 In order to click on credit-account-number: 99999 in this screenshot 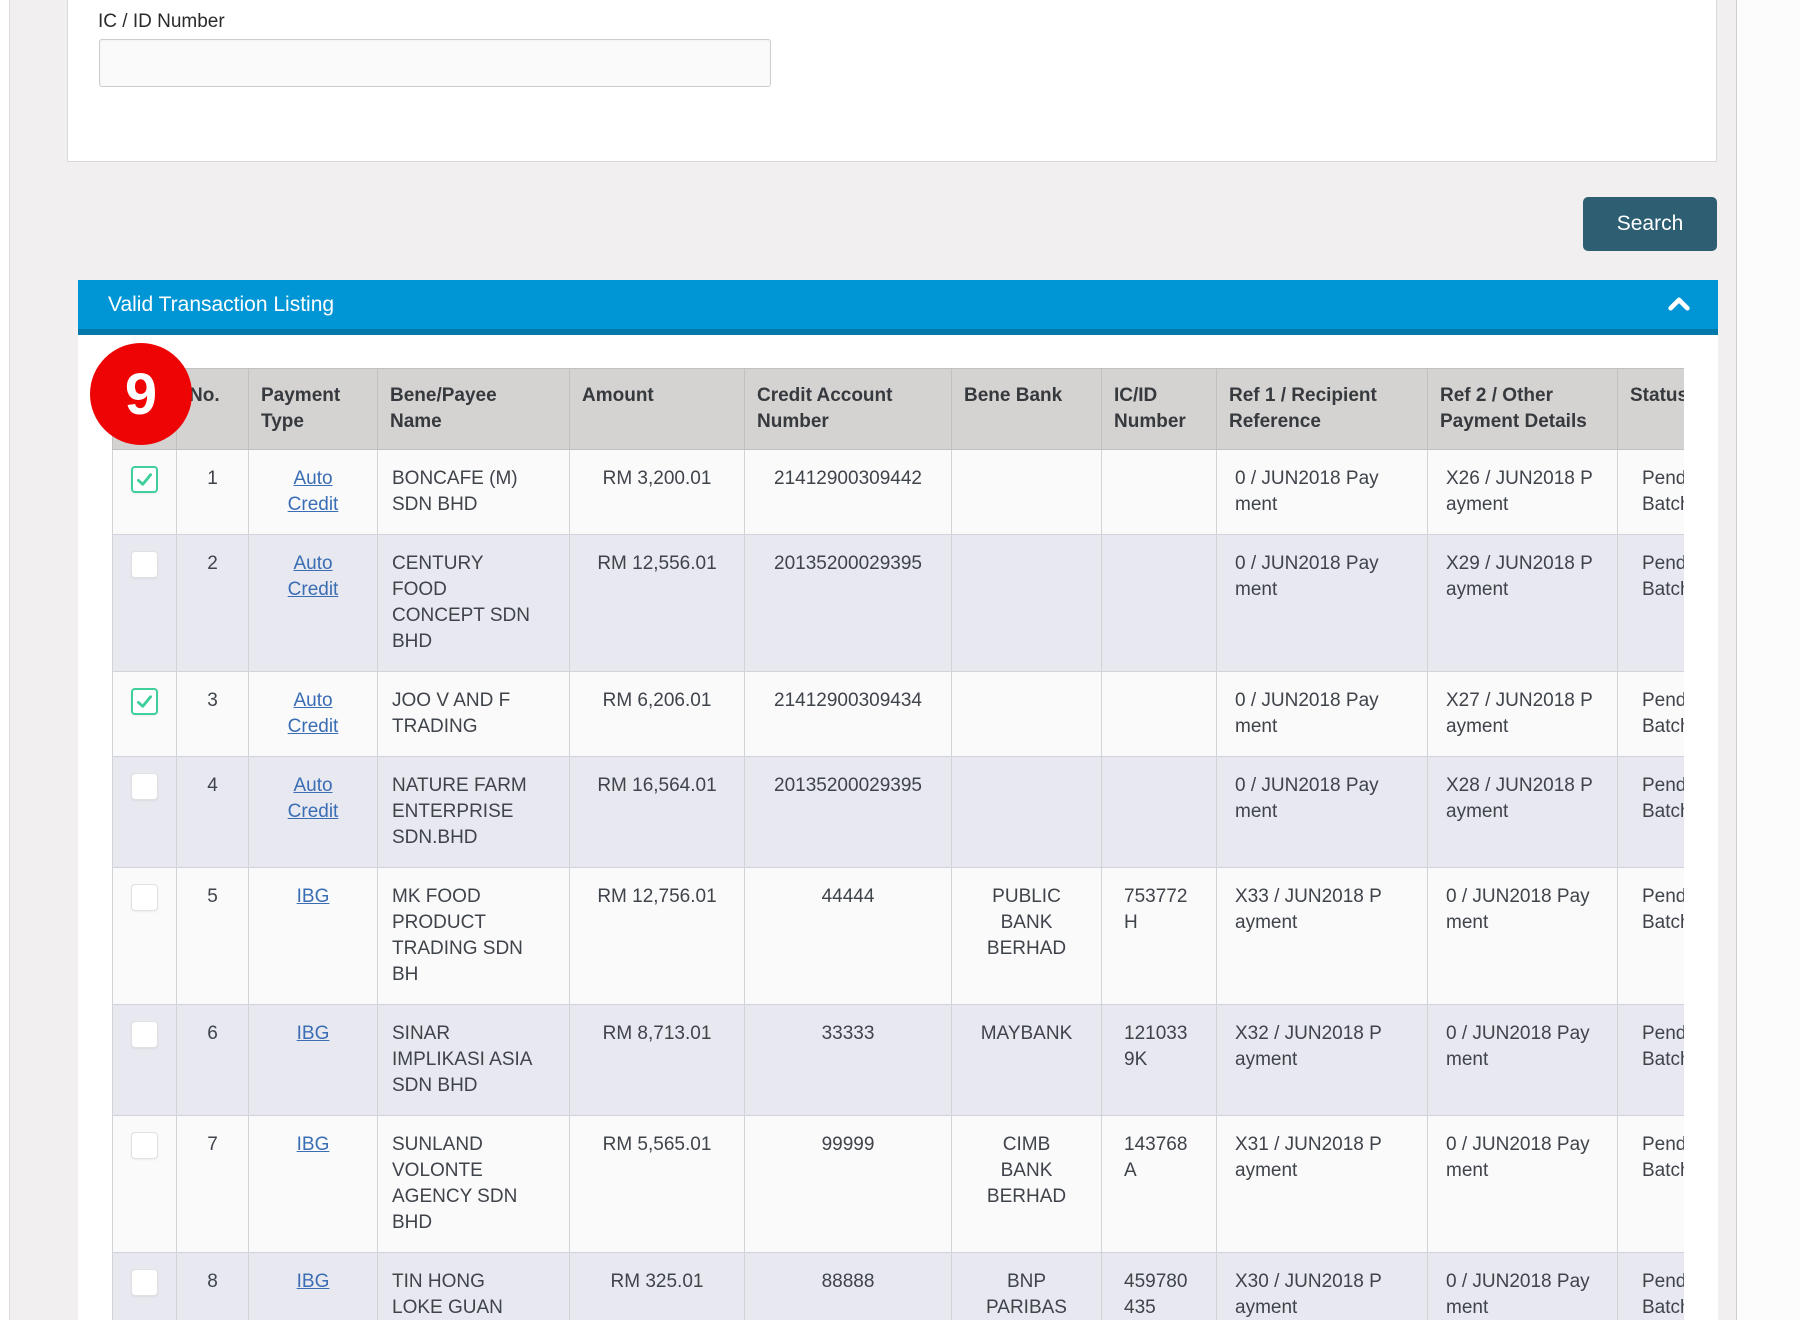, I will do `click(848, 1184)`.